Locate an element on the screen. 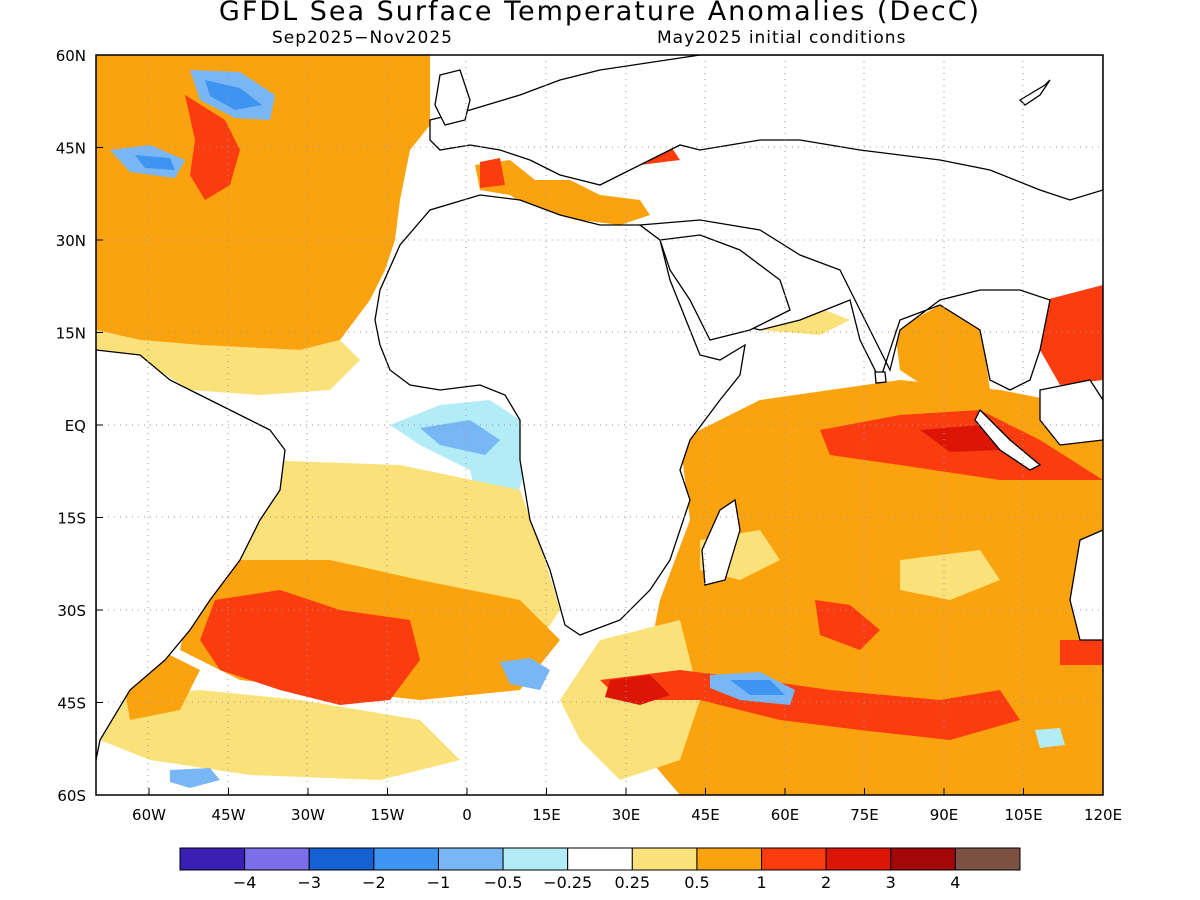  lon-tick-label: 45W is located at coordinates (229, 815).